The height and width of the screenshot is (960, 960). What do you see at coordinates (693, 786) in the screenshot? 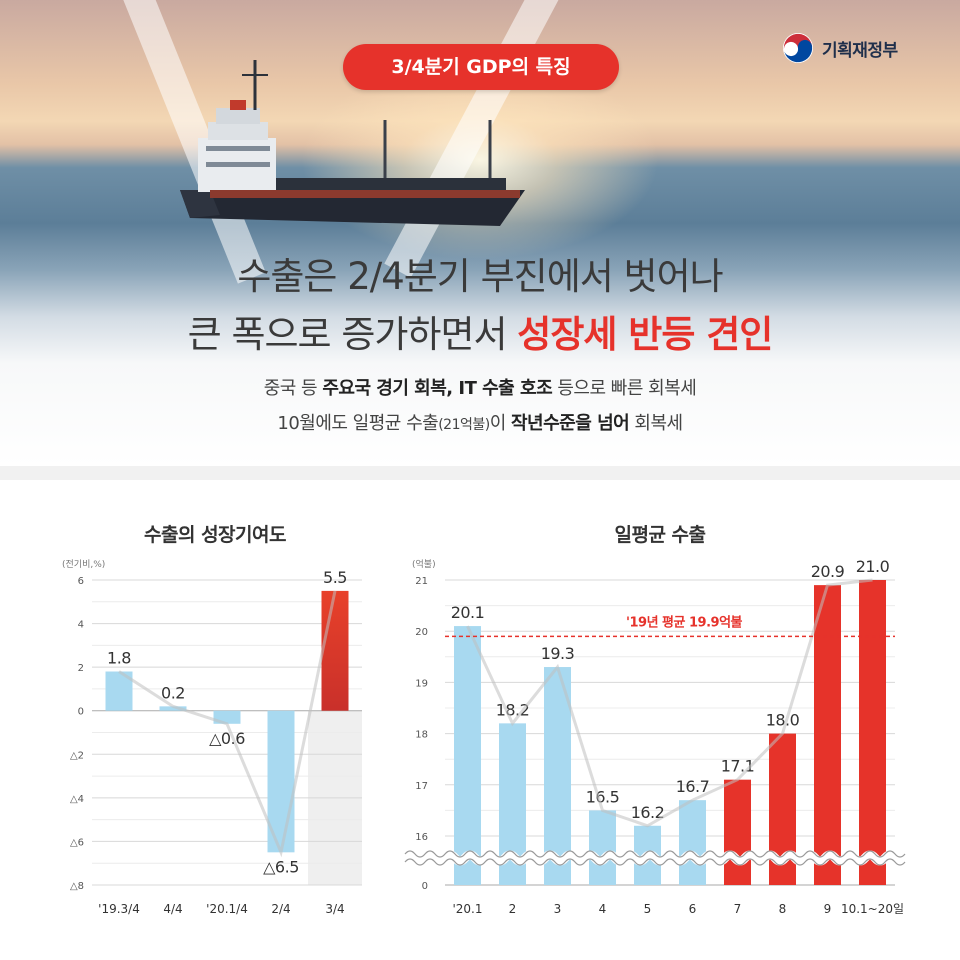
I see `data-label: 16.7` at bounding box center [693, 786].